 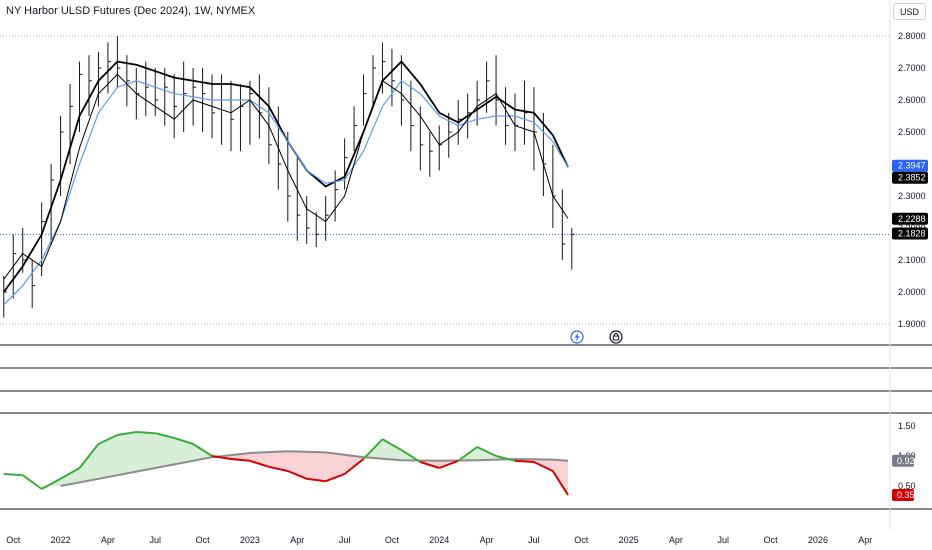 I want to click on price-tick-label: 2.8000, so click(x=912, y=36).